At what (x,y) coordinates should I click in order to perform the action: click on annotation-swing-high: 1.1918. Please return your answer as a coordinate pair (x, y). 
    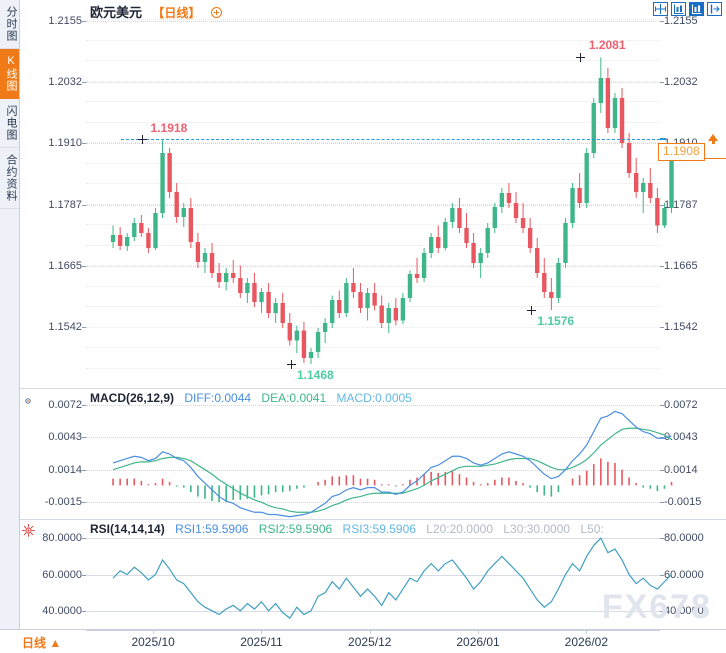
    Looking at the image, I should click on (169, 128).